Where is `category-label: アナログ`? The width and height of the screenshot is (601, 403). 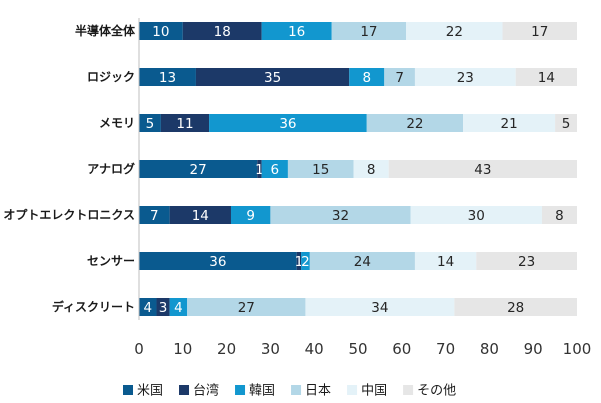 category-label: アナログ is located at coordinates (111, 168).